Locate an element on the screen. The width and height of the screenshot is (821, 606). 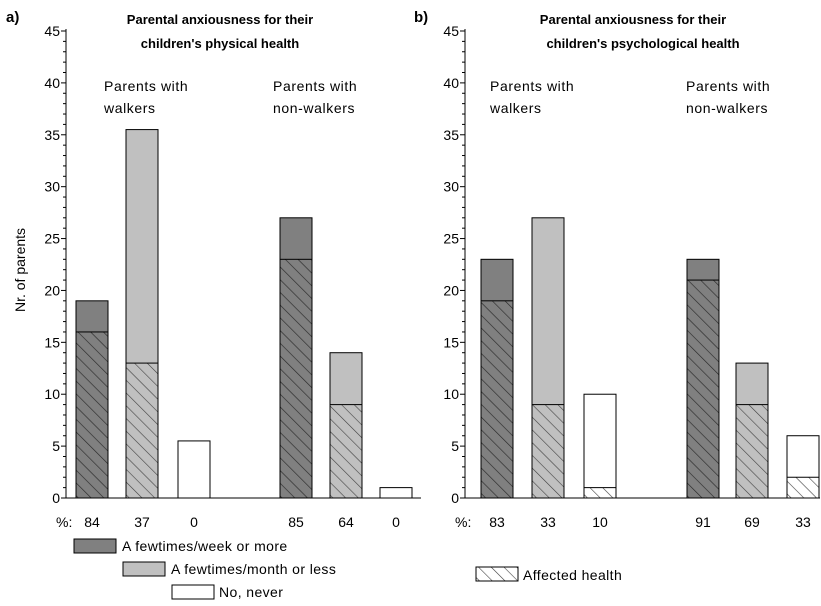
panel-a-group1-label-line2: walkers is located at coordinates (129, 108).